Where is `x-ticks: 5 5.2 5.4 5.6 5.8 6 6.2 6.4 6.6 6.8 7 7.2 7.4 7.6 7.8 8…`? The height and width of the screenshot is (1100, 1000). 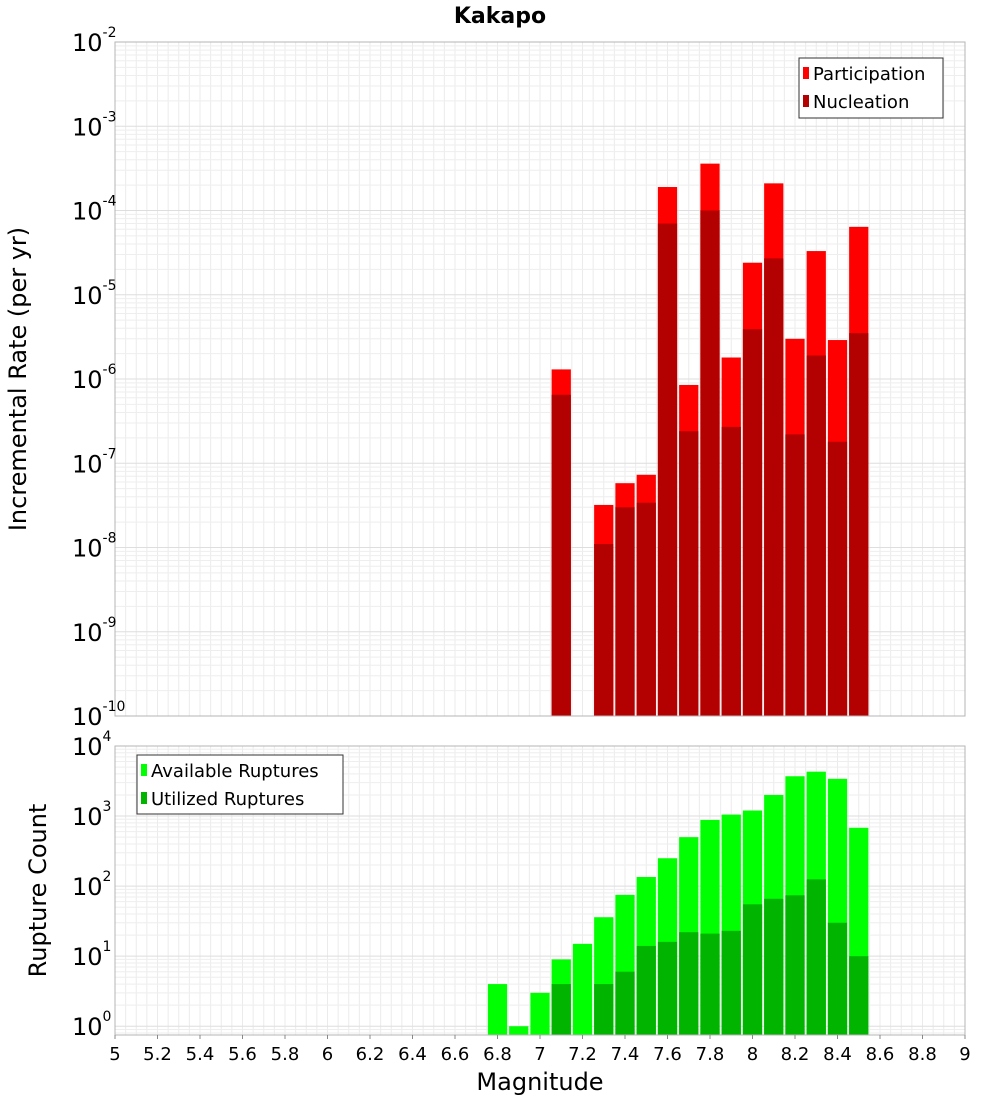
x-ticks: 5 5.2 5.4 5.6 5.8 6 6.2 6.4 6.6 6.8 7 7.2 7.4 7.6 7.8 8… is located at coordinates (540, 1050).